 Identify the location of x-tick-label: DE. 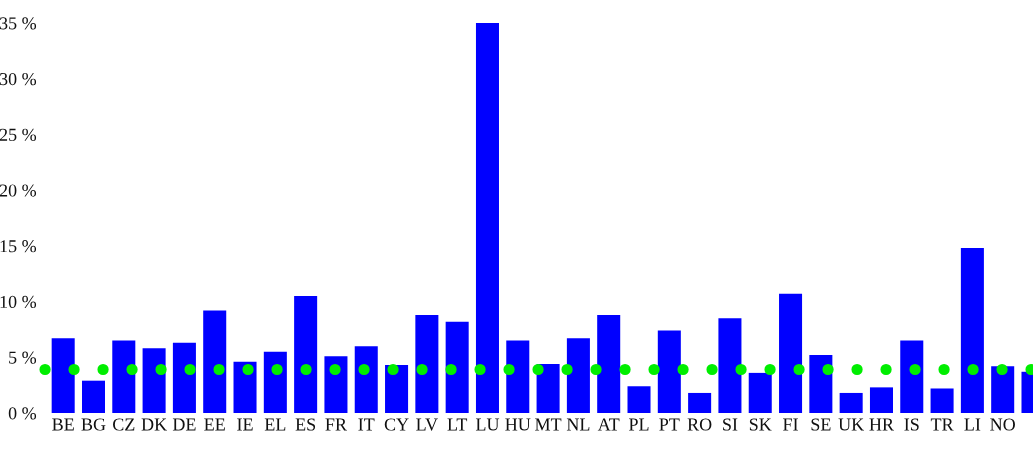
(184, 424).